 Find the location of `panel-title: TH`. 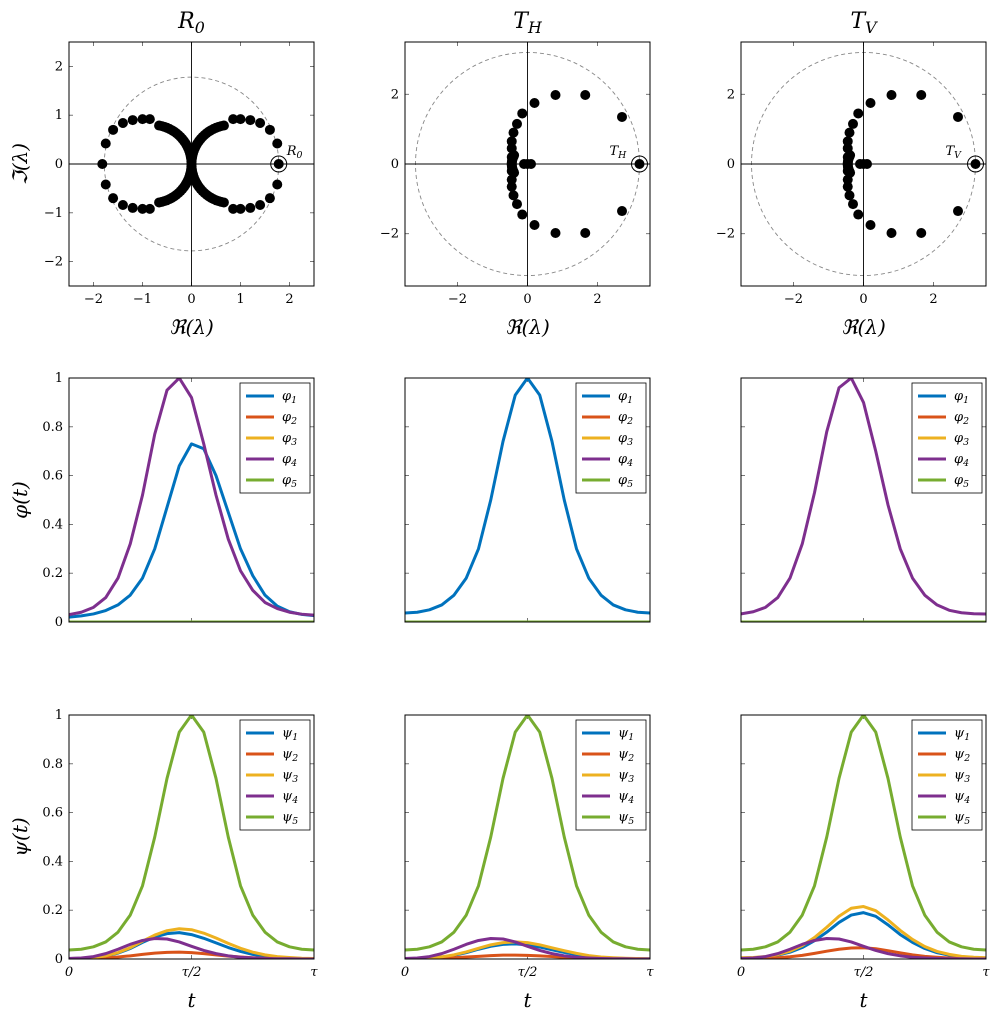

panel-title: TH is located at coordinates (528, 23).